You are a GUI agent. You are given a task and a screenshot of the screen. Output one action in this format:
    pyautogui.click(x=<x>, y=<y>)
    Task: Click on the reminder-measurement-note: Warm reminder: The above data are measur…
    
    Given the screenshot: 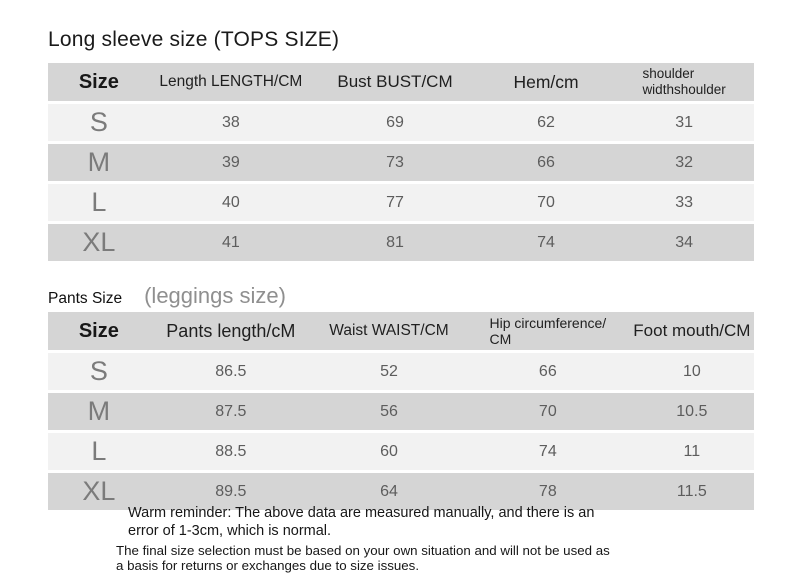 What is the action you would take?
    pyautogui.click(x=361, y=522)
    